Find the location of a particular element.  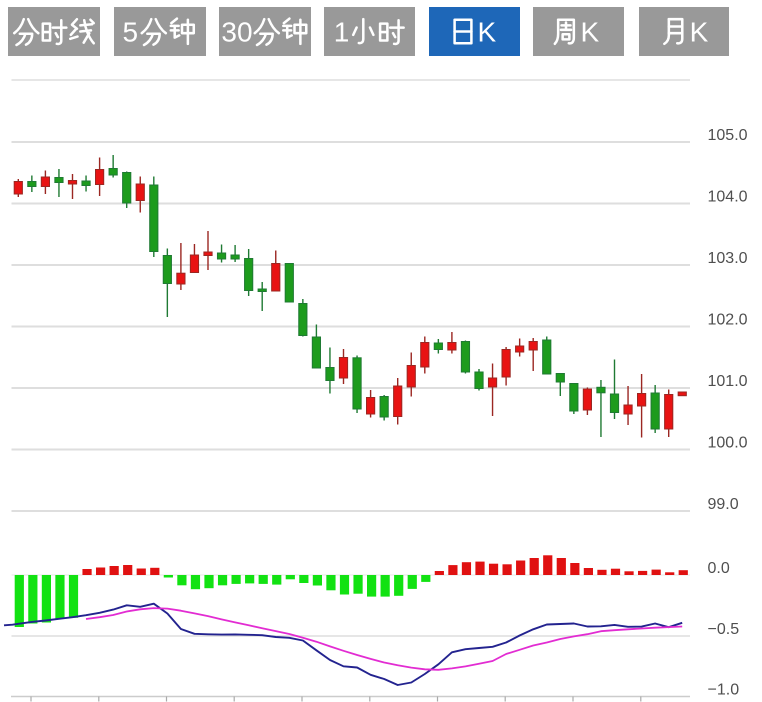

svg-text: 1 is located at coordinates (342, 32).